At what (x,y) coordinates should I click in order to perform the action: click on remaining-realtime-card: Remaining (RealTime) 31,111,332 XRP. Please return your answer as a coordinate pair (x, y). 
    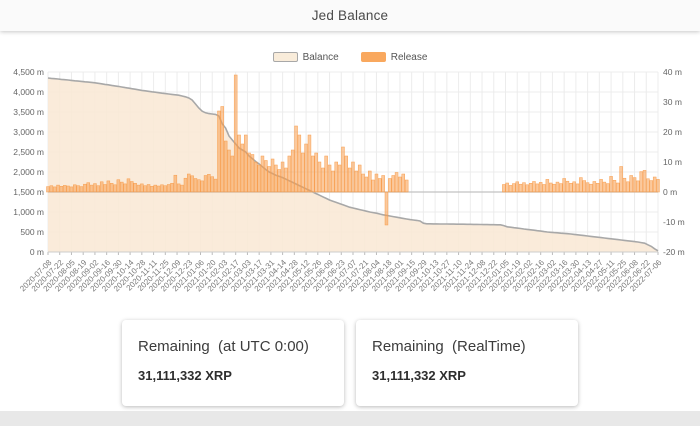
    Looking at the image, I should click on (467, 363).